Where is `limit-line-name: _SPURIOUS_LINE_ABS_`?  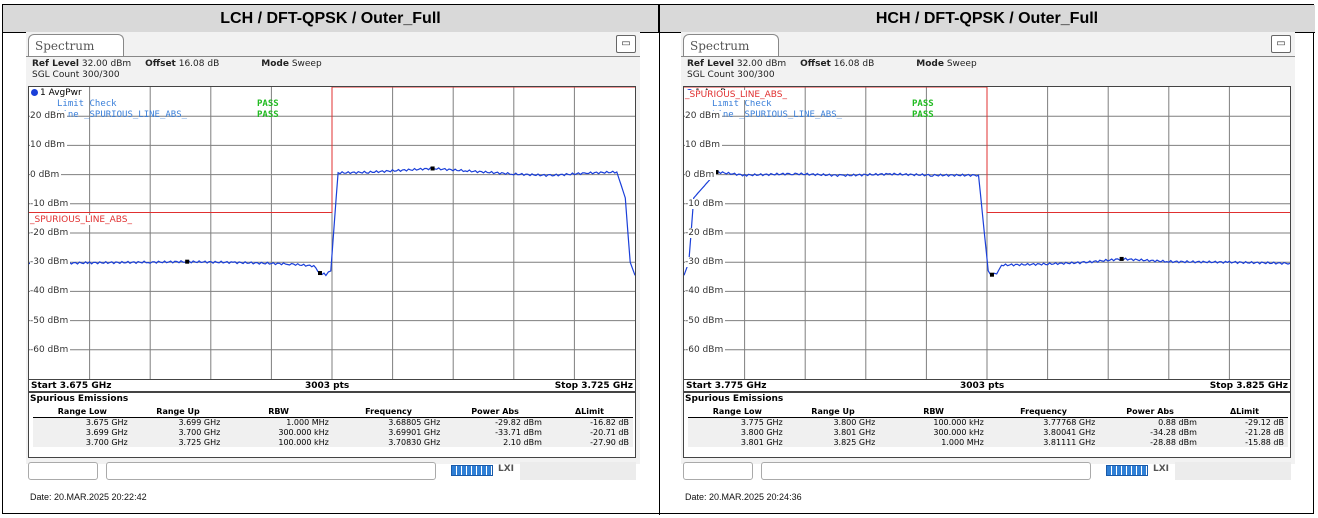
limit-line-name: _SPURIOUS_LINE_ABS_ is located at coordinates (736, 95).